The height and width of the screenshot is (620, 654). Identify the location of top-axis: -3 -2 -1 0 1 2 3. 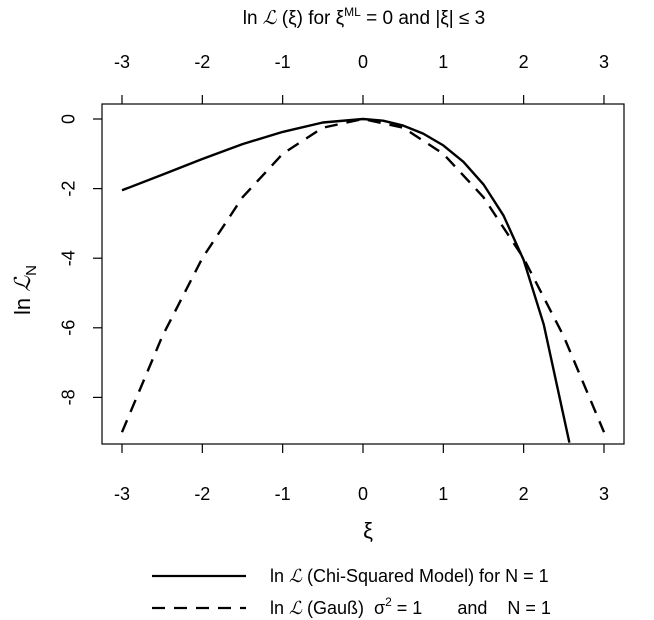
(361, 78).